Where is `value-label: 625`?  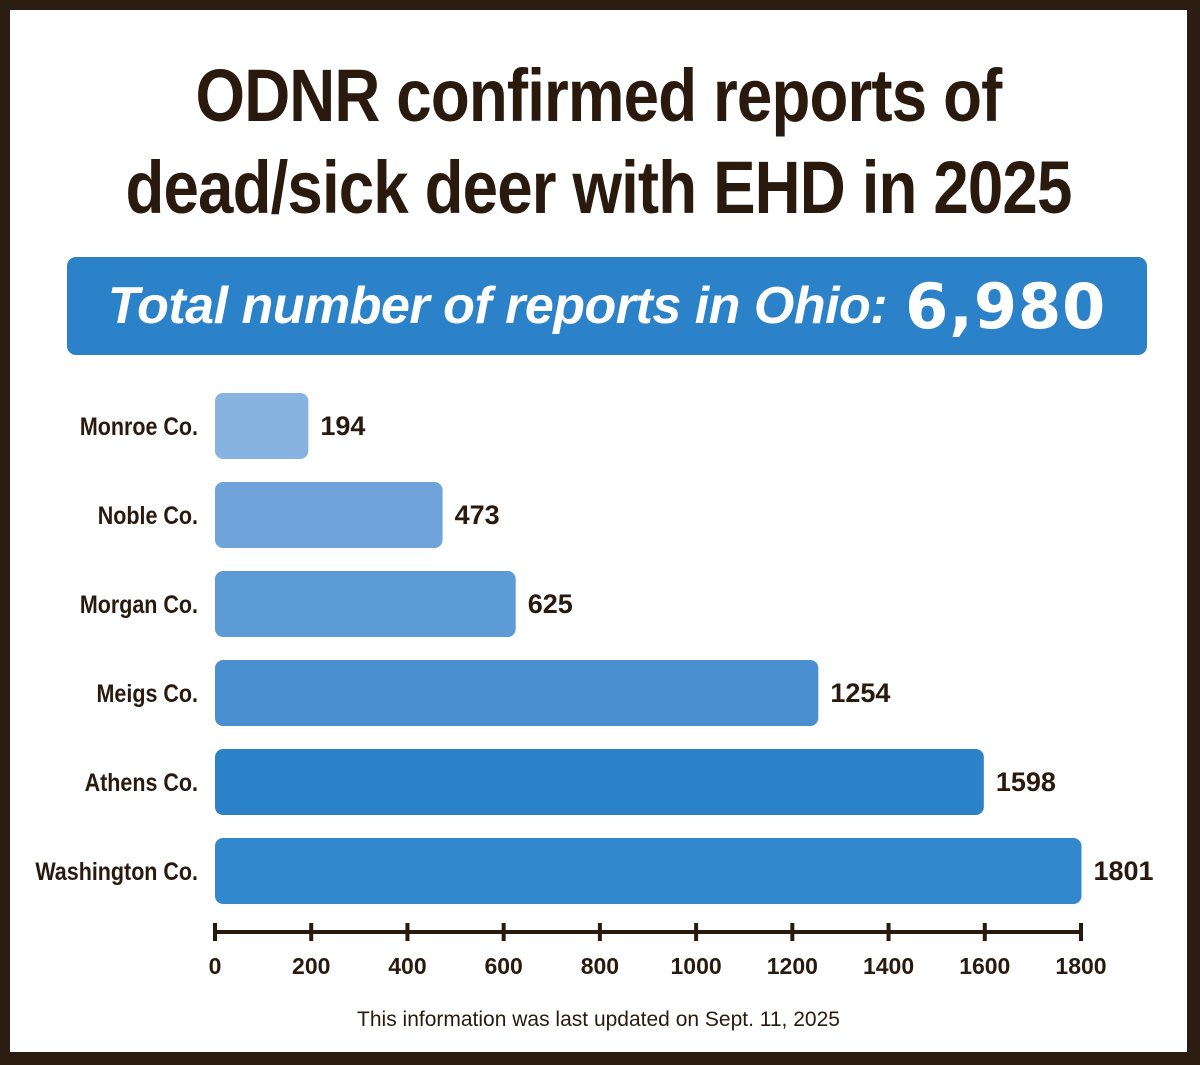 value-label: 625 is located at coordinates (550, 604).